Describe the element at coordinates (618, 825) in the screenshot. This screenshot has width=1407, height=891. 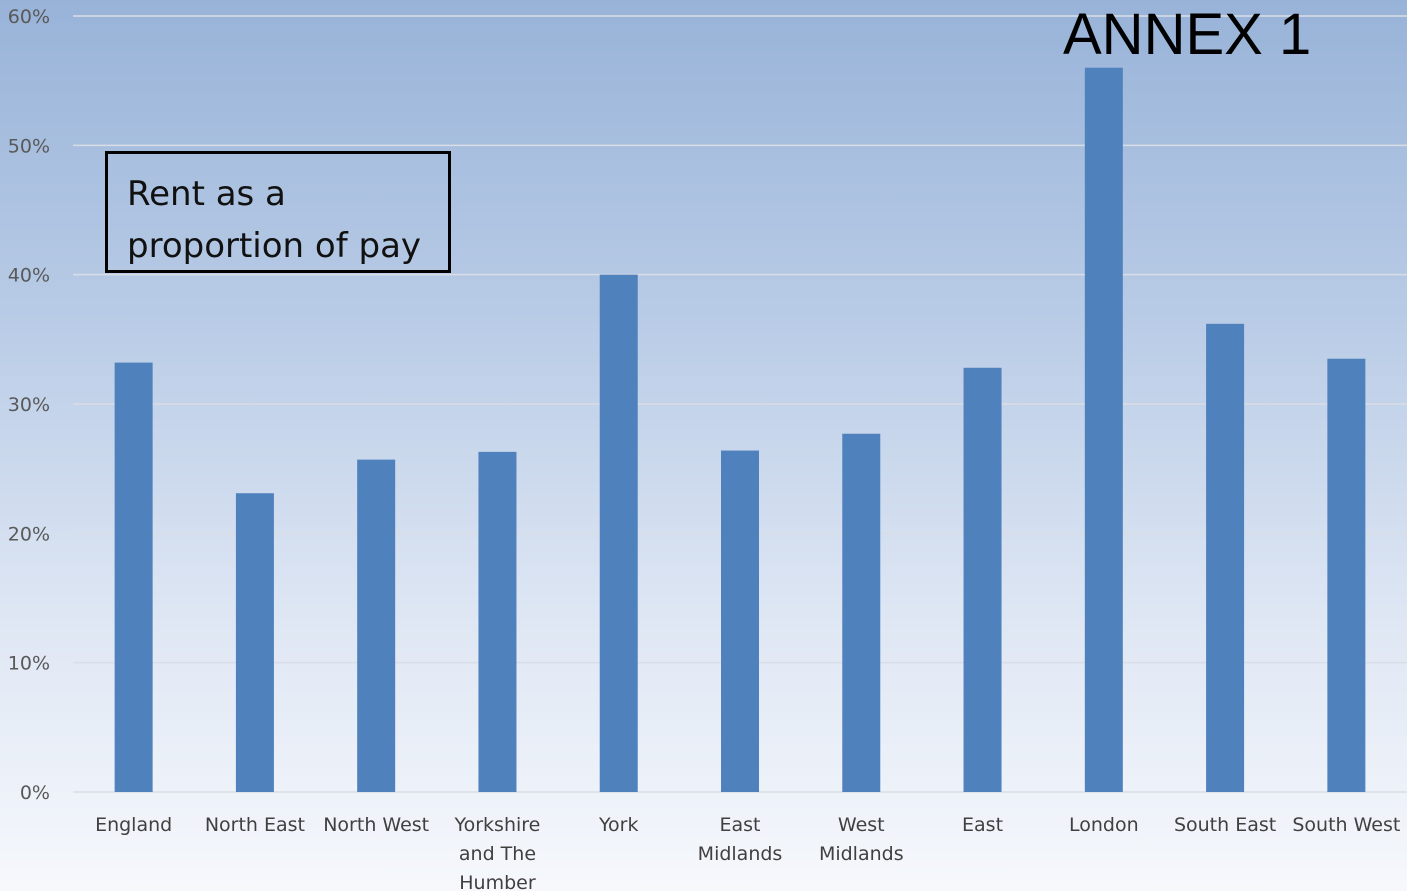
I see `x-tick-label: York` at that location.